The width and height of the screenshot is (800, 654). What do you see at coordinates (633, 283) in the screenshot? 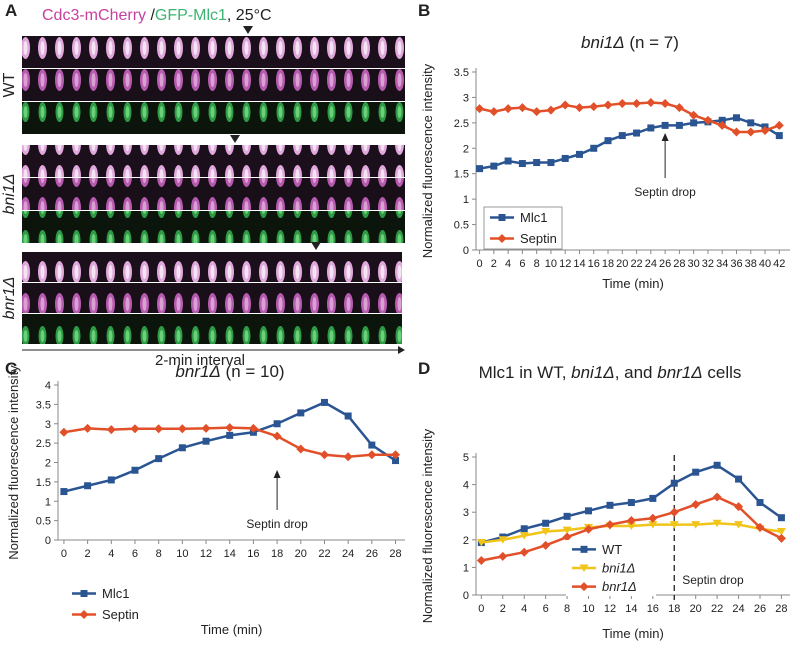
I see `x-axis-label: Time (min)` at bounding box center [633, 283].